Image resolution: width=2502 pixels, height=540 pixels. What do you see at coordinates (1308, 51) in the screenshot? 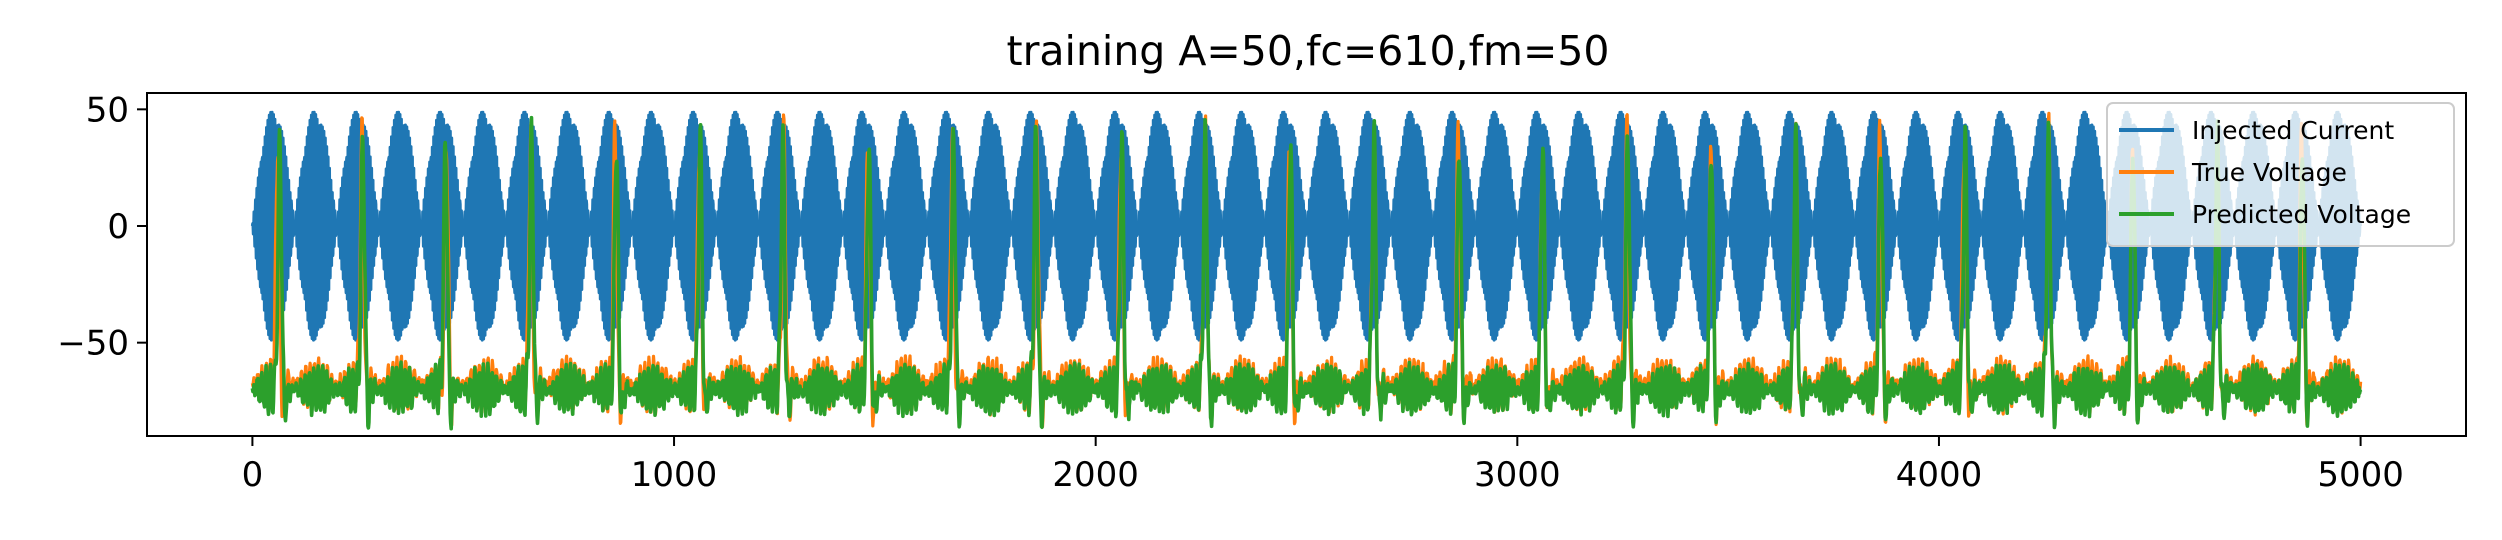
I see `chart-title: training A=50,fc=610,fm=50` at bounding box center [1308, 51].